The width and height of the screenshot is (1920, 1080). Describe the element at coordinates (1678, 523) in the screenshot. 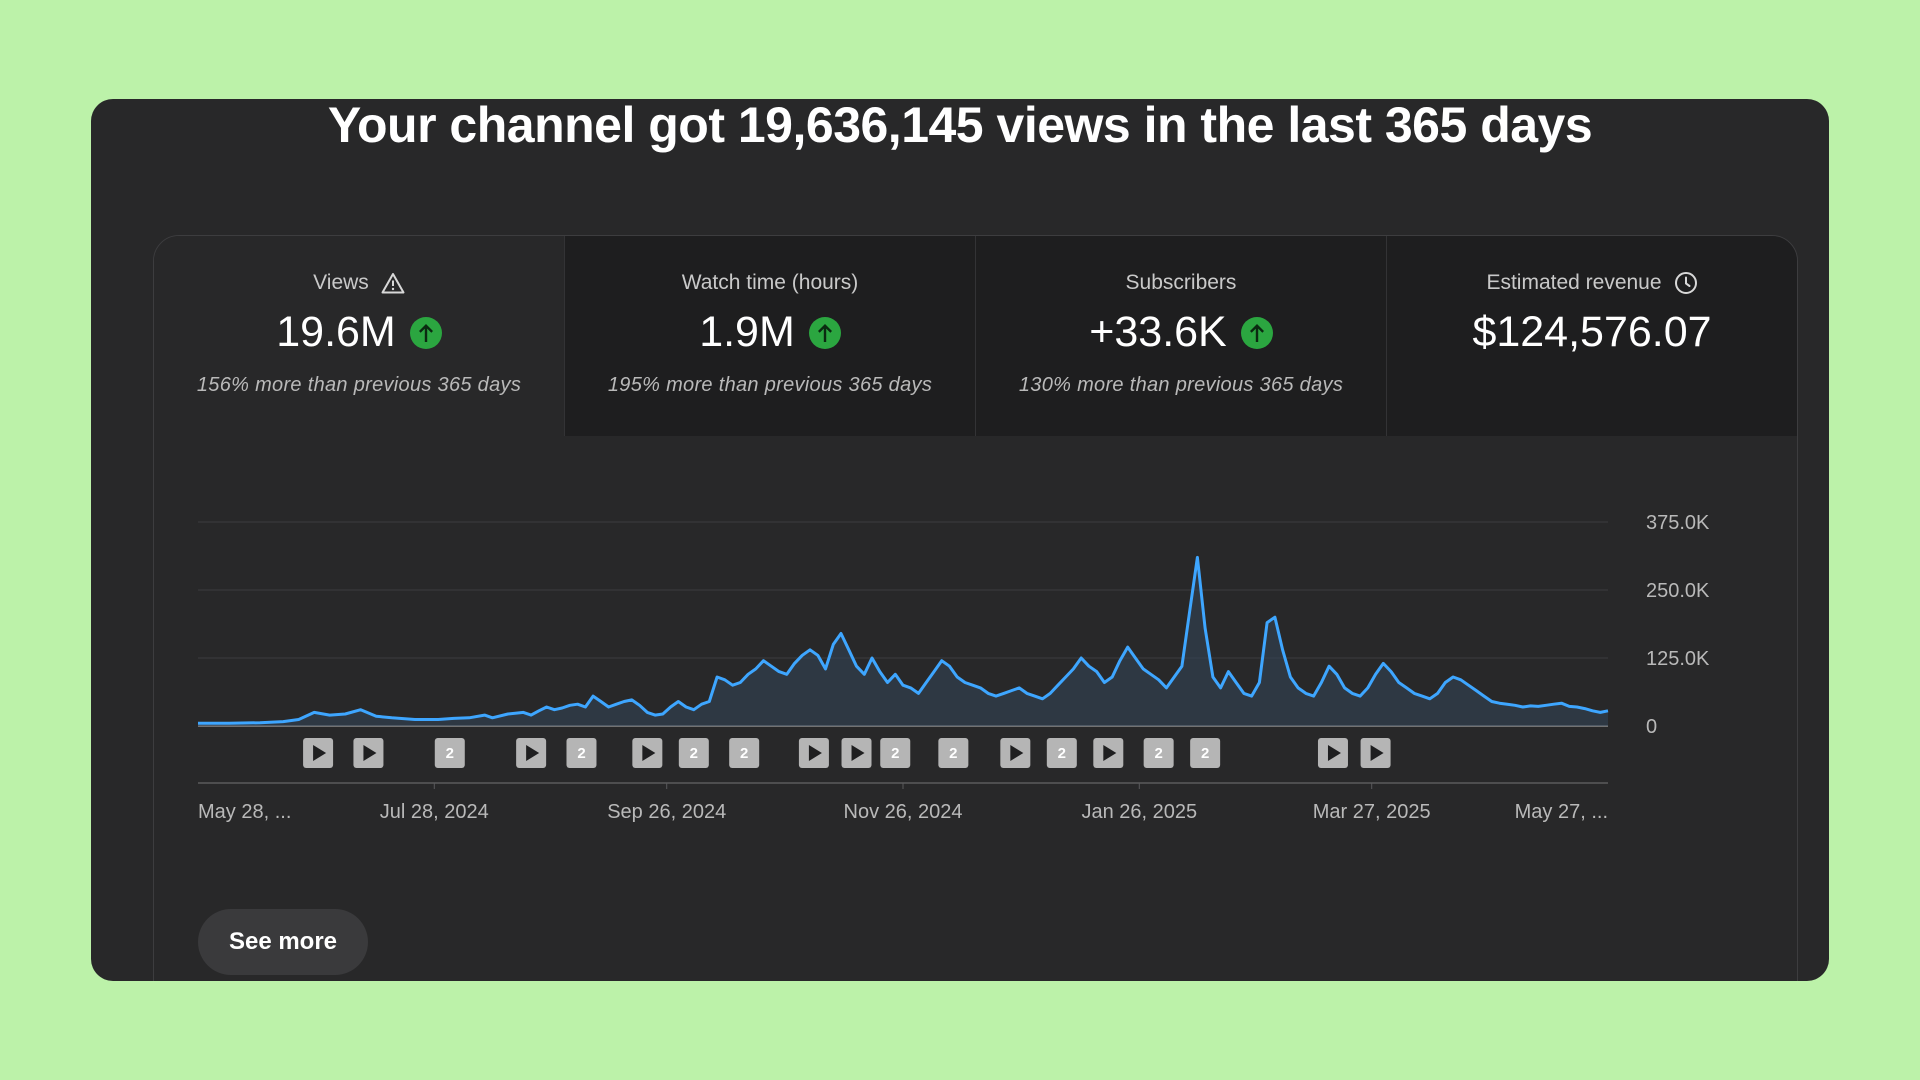

I see `y-tick-label: 375.0K` at that location.